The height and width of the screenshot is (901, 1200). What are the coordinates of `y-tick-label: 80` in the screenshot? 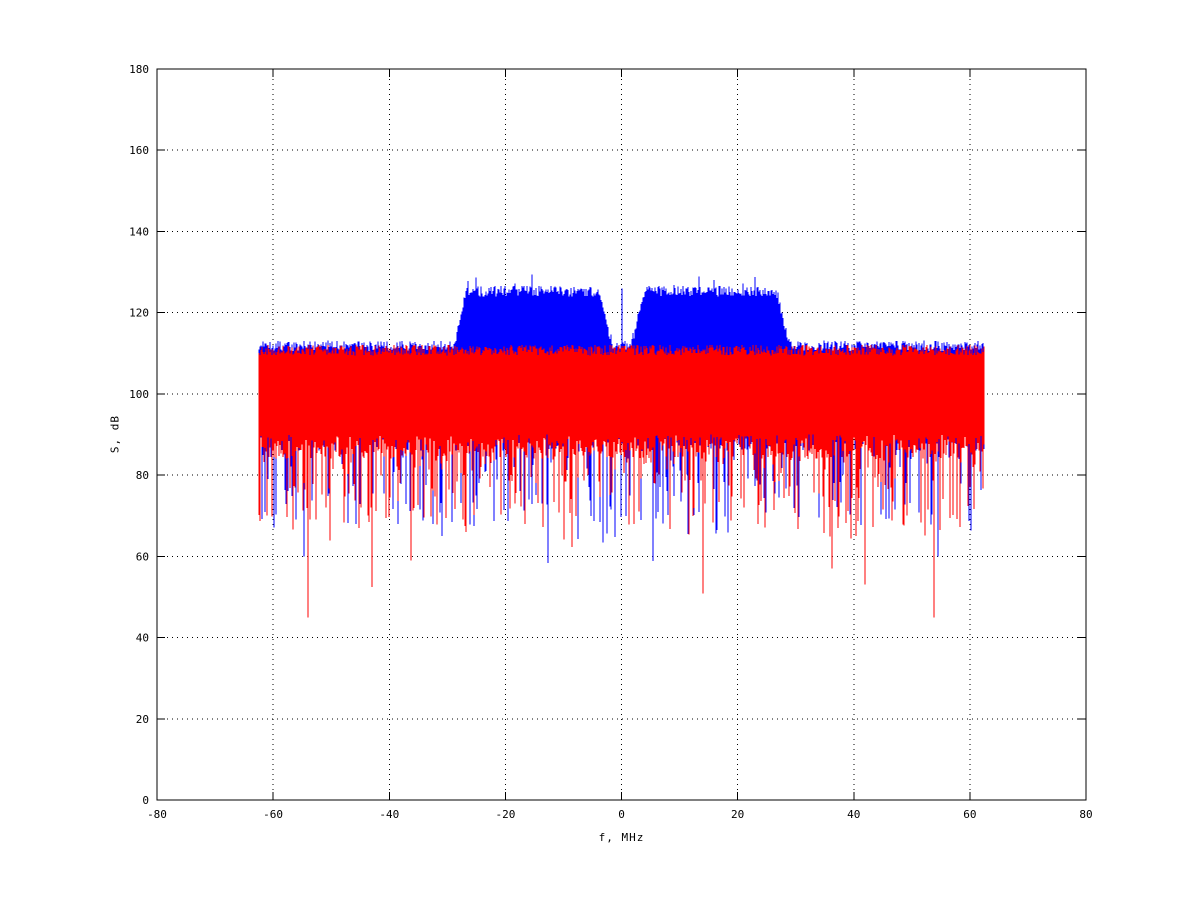 It's located at (142, 475).